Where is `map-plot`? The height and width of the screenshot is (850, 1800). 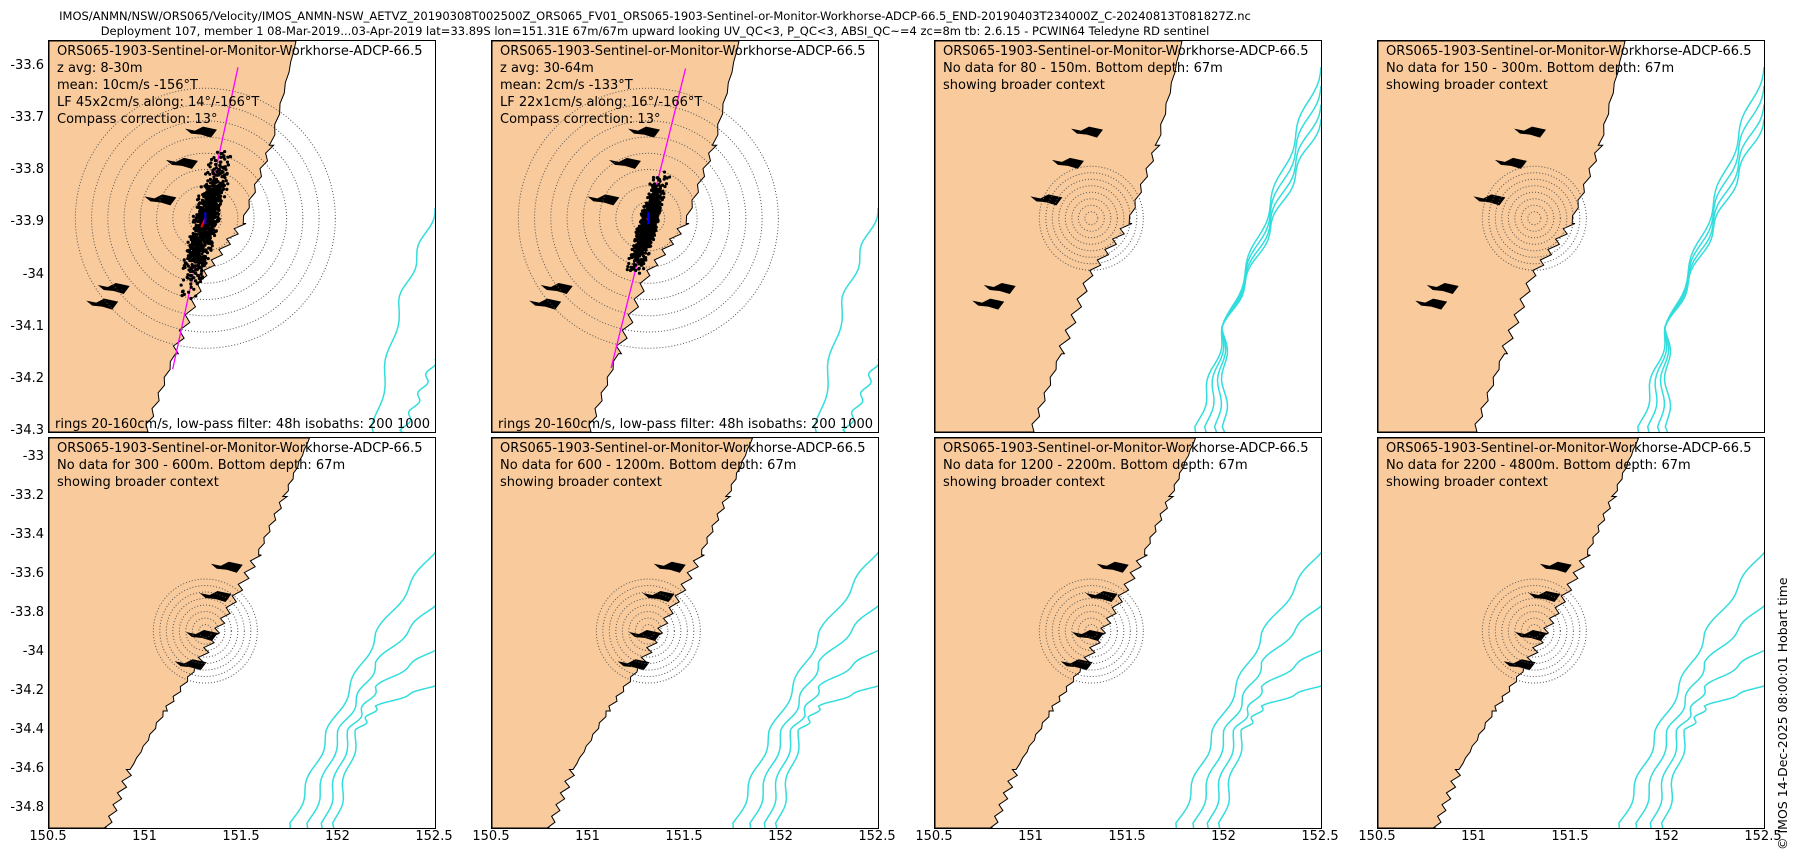
map-plot is located at coordinates (1571, 633).